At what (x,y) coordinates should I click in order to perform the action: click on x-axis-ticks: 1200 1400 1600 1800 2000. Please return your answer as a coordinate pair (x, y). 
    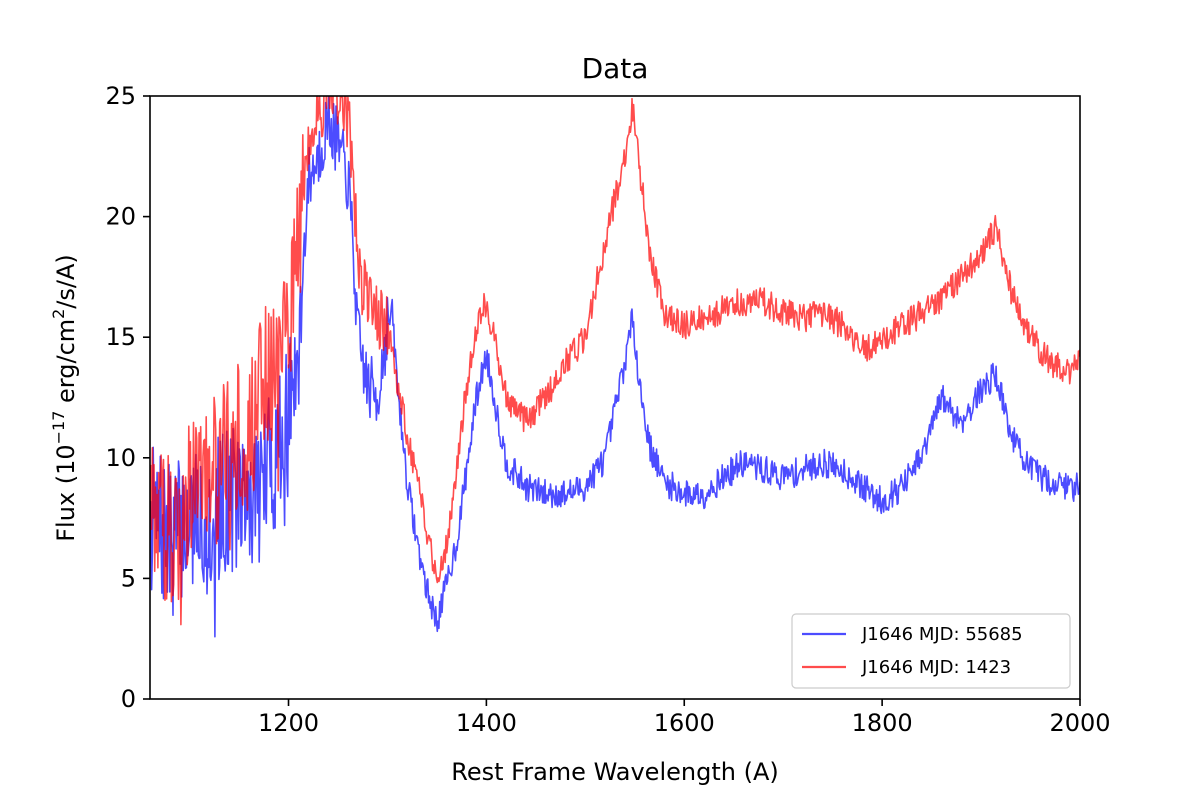
    Looking at the image, I should click on (684, 718).